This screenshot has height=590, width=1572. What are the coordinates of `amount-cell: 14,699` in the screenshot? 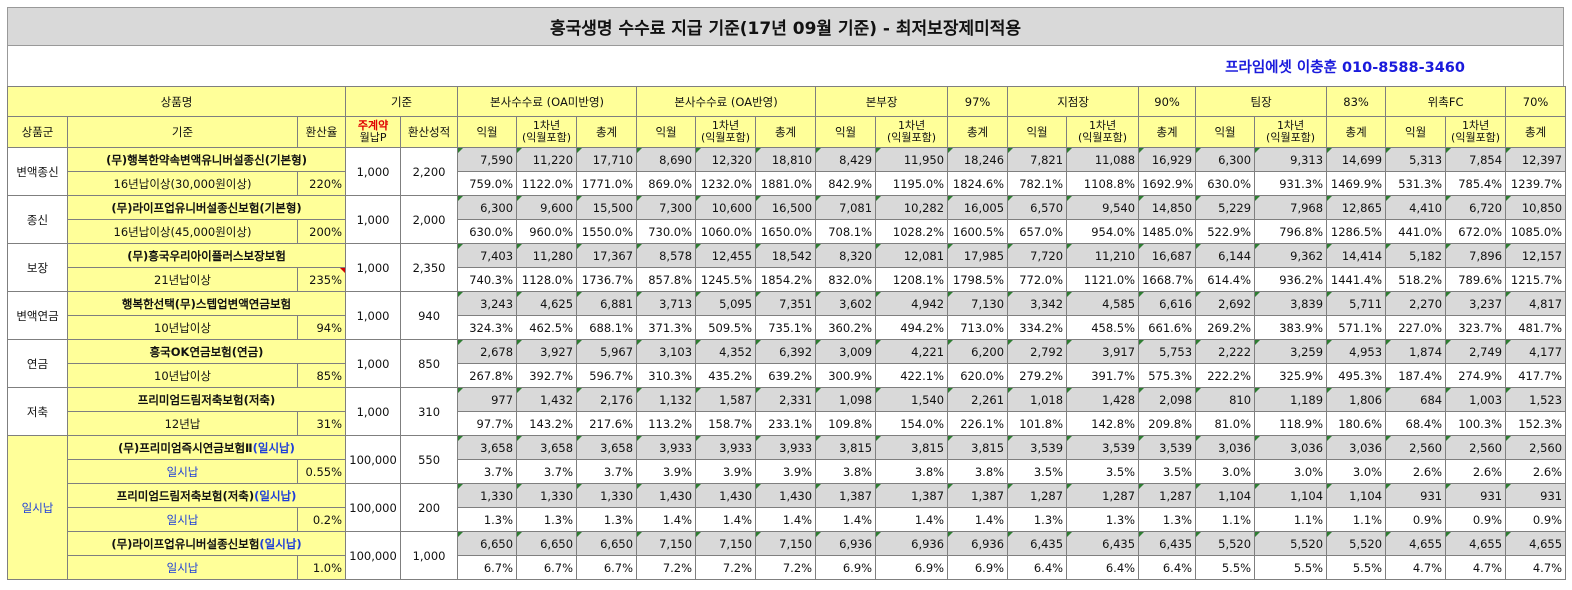 It's located at (1356, 159).